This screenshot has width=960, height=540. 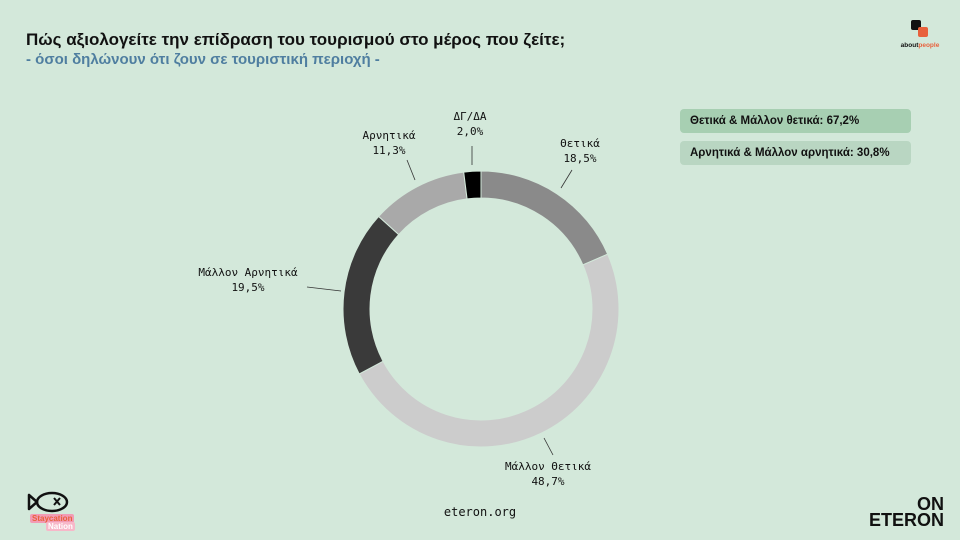 What do you see at coordinates (580, 143) in the screenshot?
I see `slice-name-label: Θετικά` at bounding box center [580, 143].